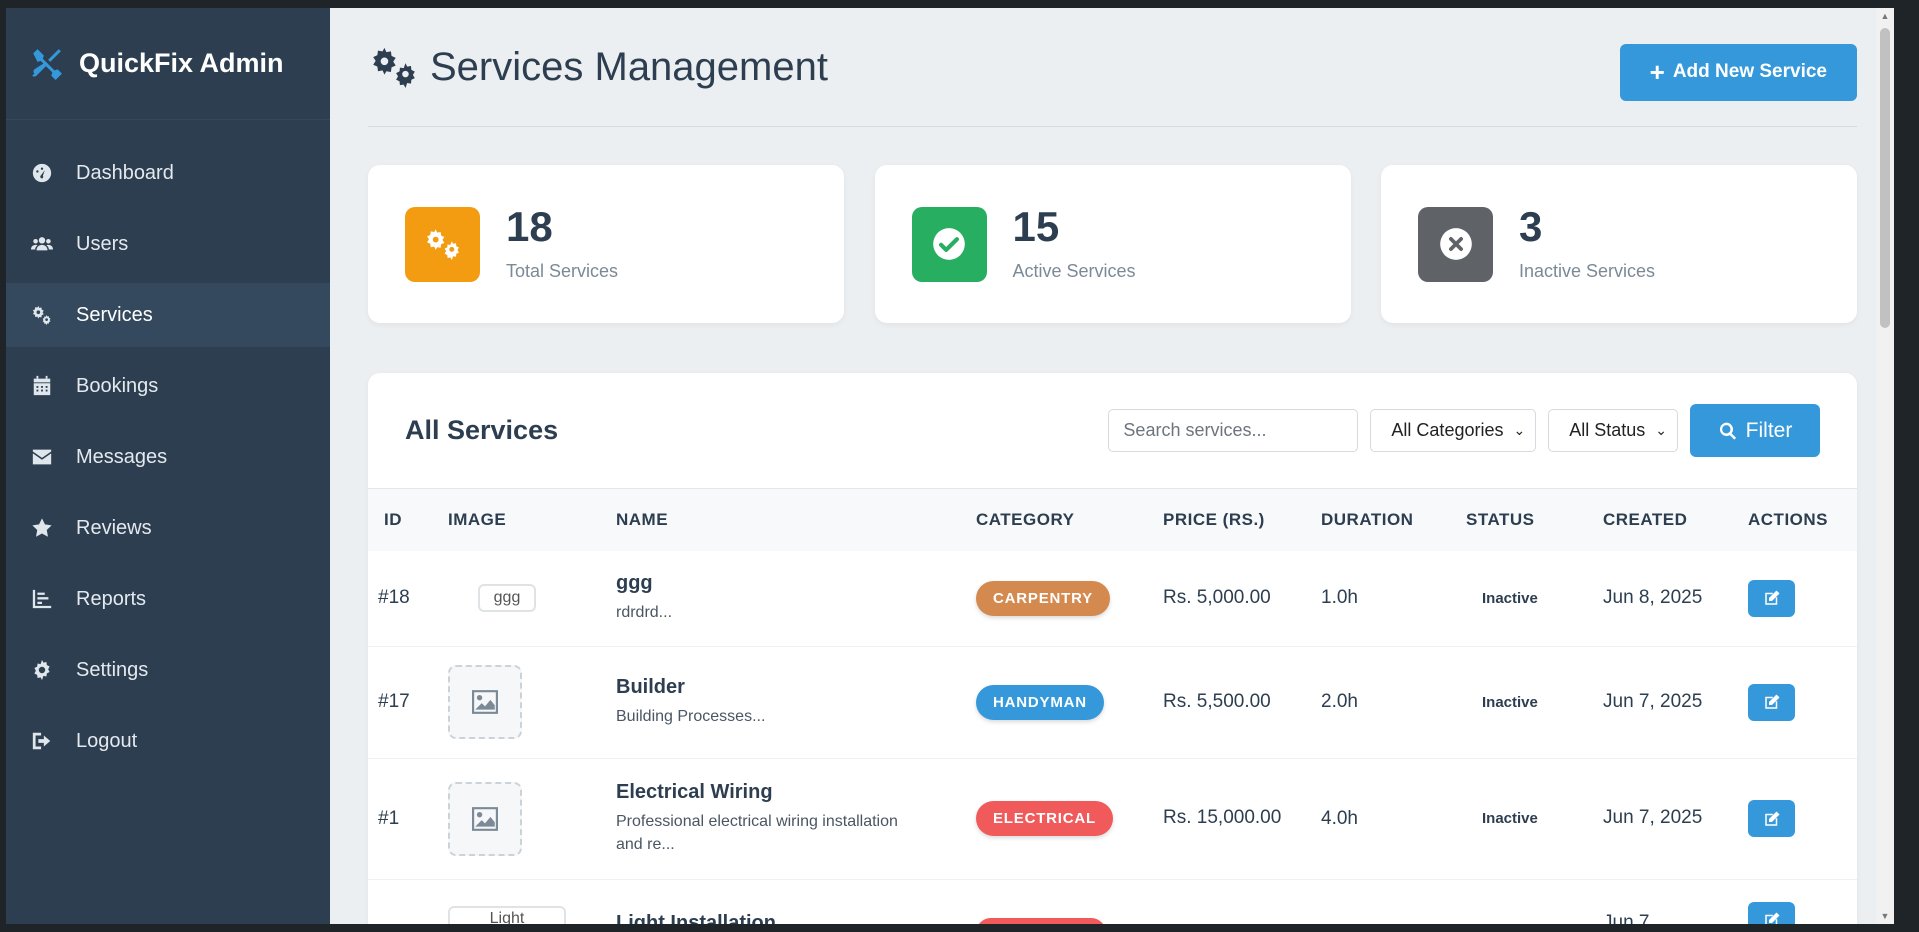 This screenshot has height=932, width=1919. I want to click on add-service-button: + Add New Service, so click(1738, 72).